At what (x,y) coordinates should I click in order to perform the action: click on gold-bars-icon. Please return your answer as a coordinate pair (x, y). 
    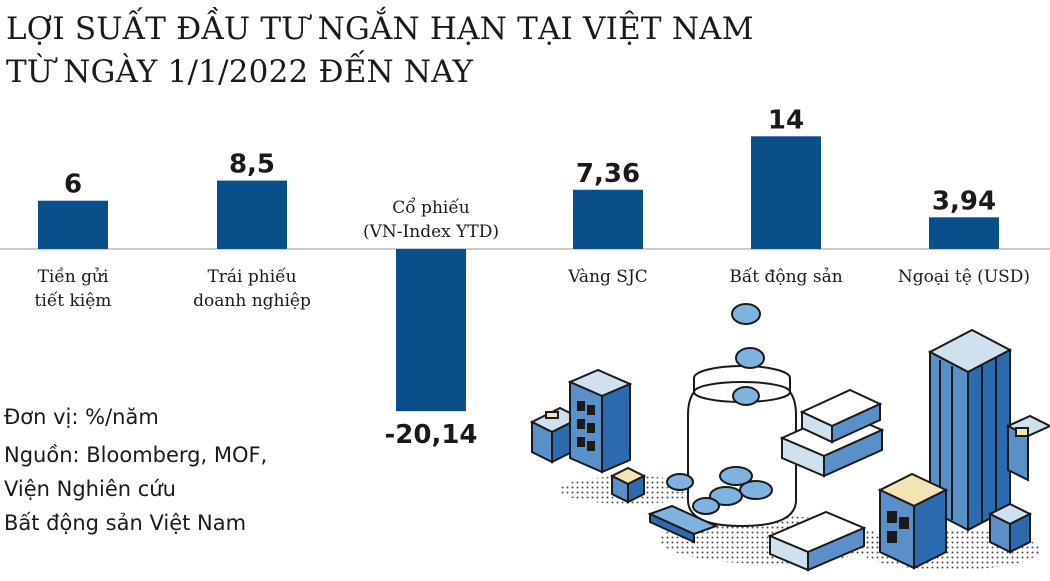
    Looking at the image, I should click on (826, 480).